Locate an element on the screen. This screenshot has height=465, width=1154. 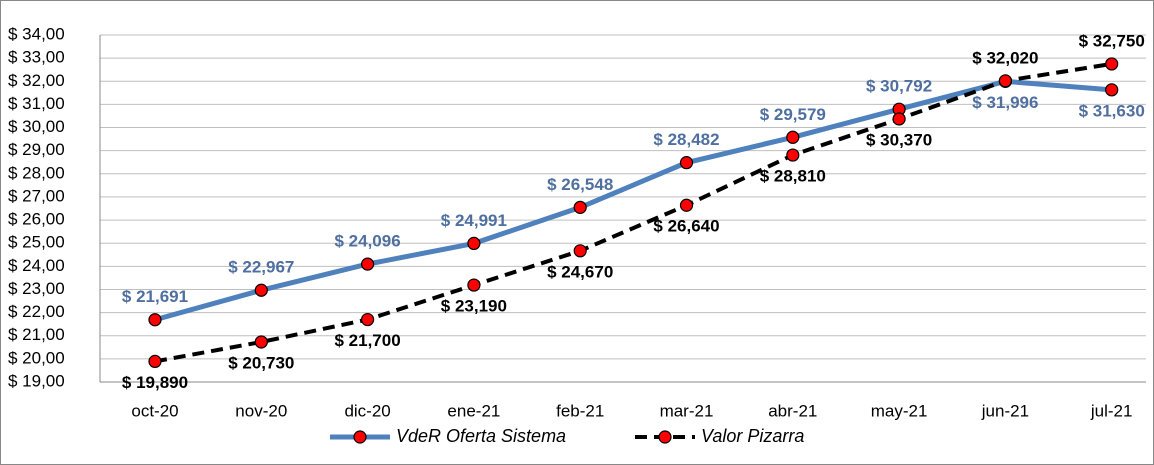
value-label: $ 22,967 is located at coordinates (261, 267).